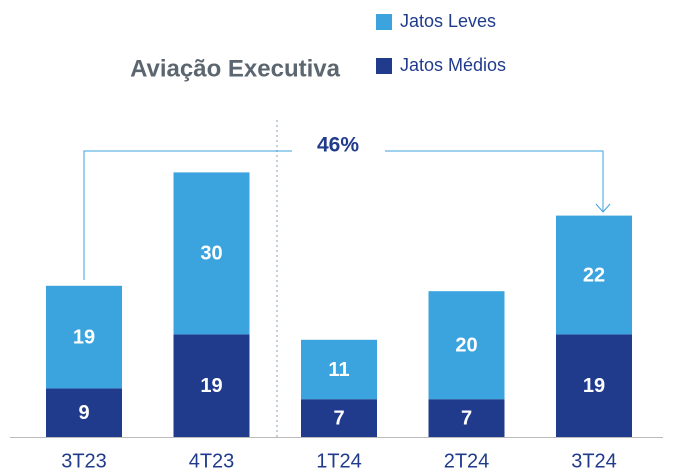  Describe the element at coordinates (448, 21) in the screenshot. I see `legend-label: Jatos Leves` at that location.